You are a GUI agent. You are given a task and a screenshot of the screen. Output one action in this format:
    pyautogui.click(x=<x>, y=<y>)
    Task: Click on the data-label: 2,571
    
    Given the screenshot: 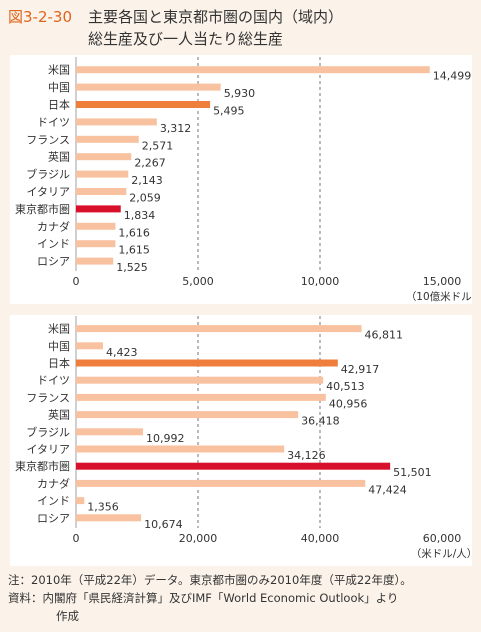 What is the action you would take?
    pyautogui.click(x=158, y=145)
    